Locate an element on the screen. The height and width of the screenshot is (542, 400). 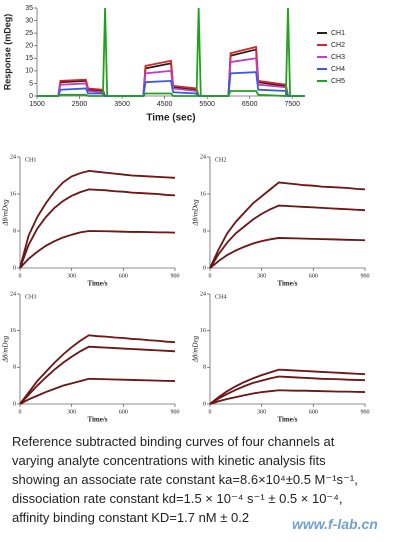
legend-label: CH2 is located at coordinates (338, 45).